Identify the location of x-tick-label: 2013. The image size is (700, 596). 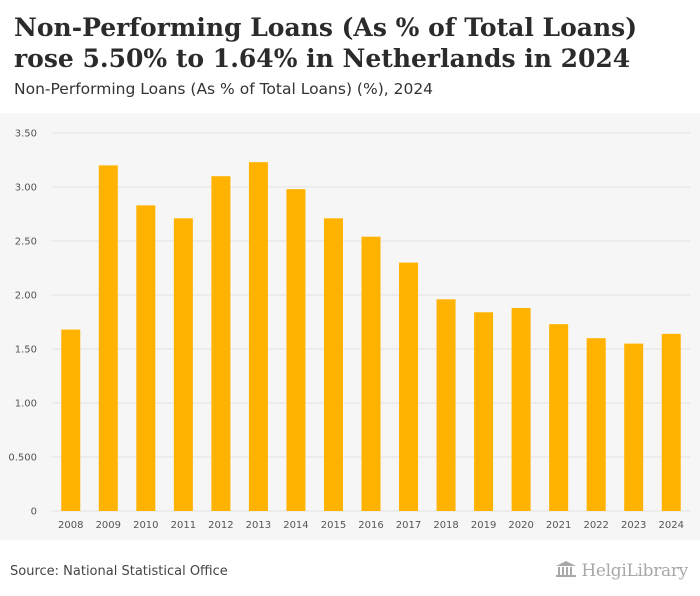
(258, 525).